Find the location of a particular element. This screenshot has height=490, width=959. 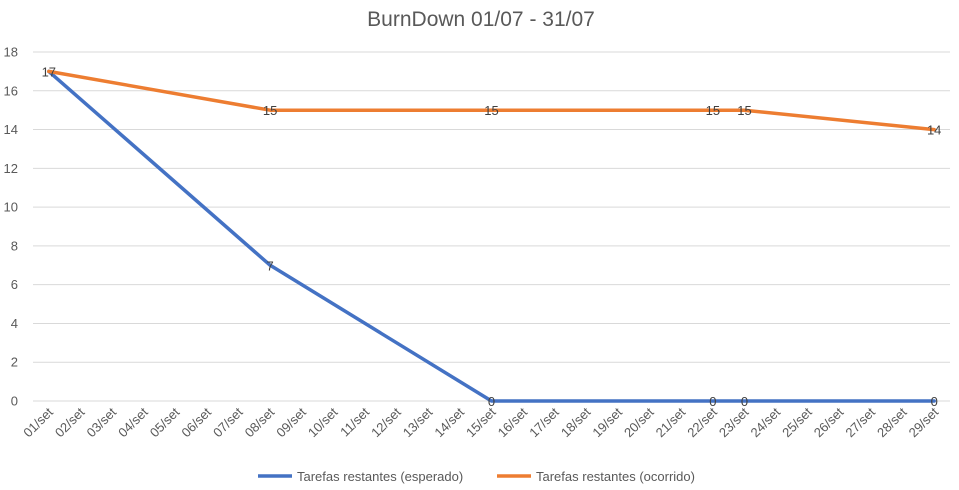

x-tick-label: 24/set is located at coordinates (766, 422).